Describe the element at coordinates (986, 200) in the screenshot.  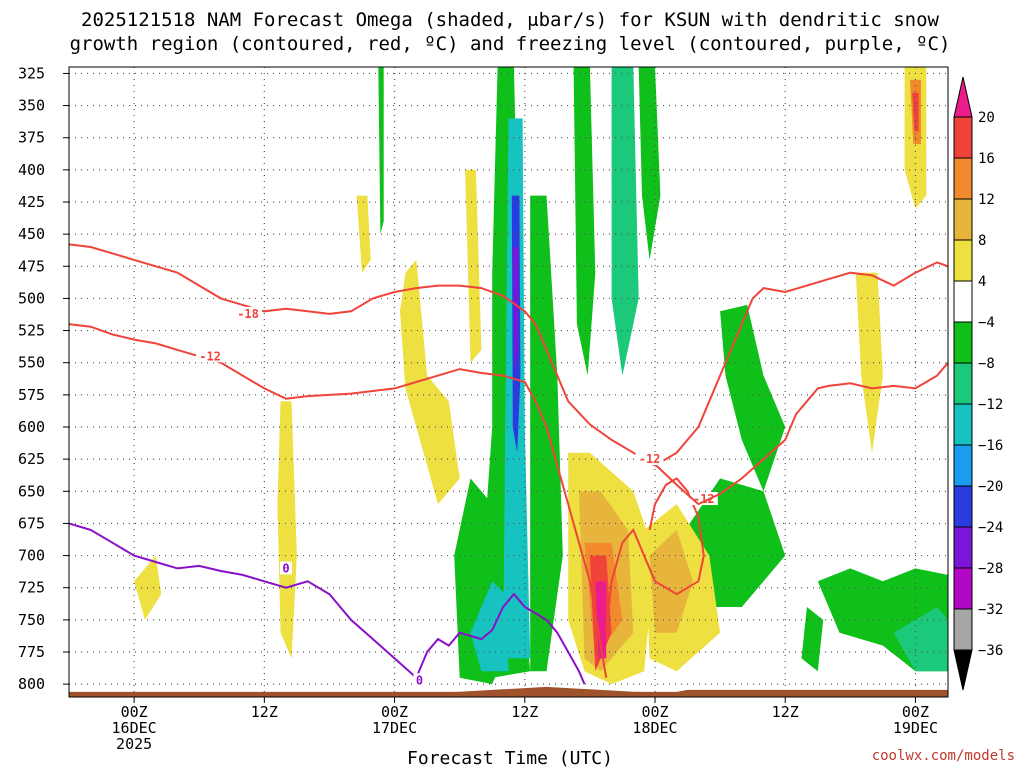
I see `colorbar-label-2: 12` at that location.